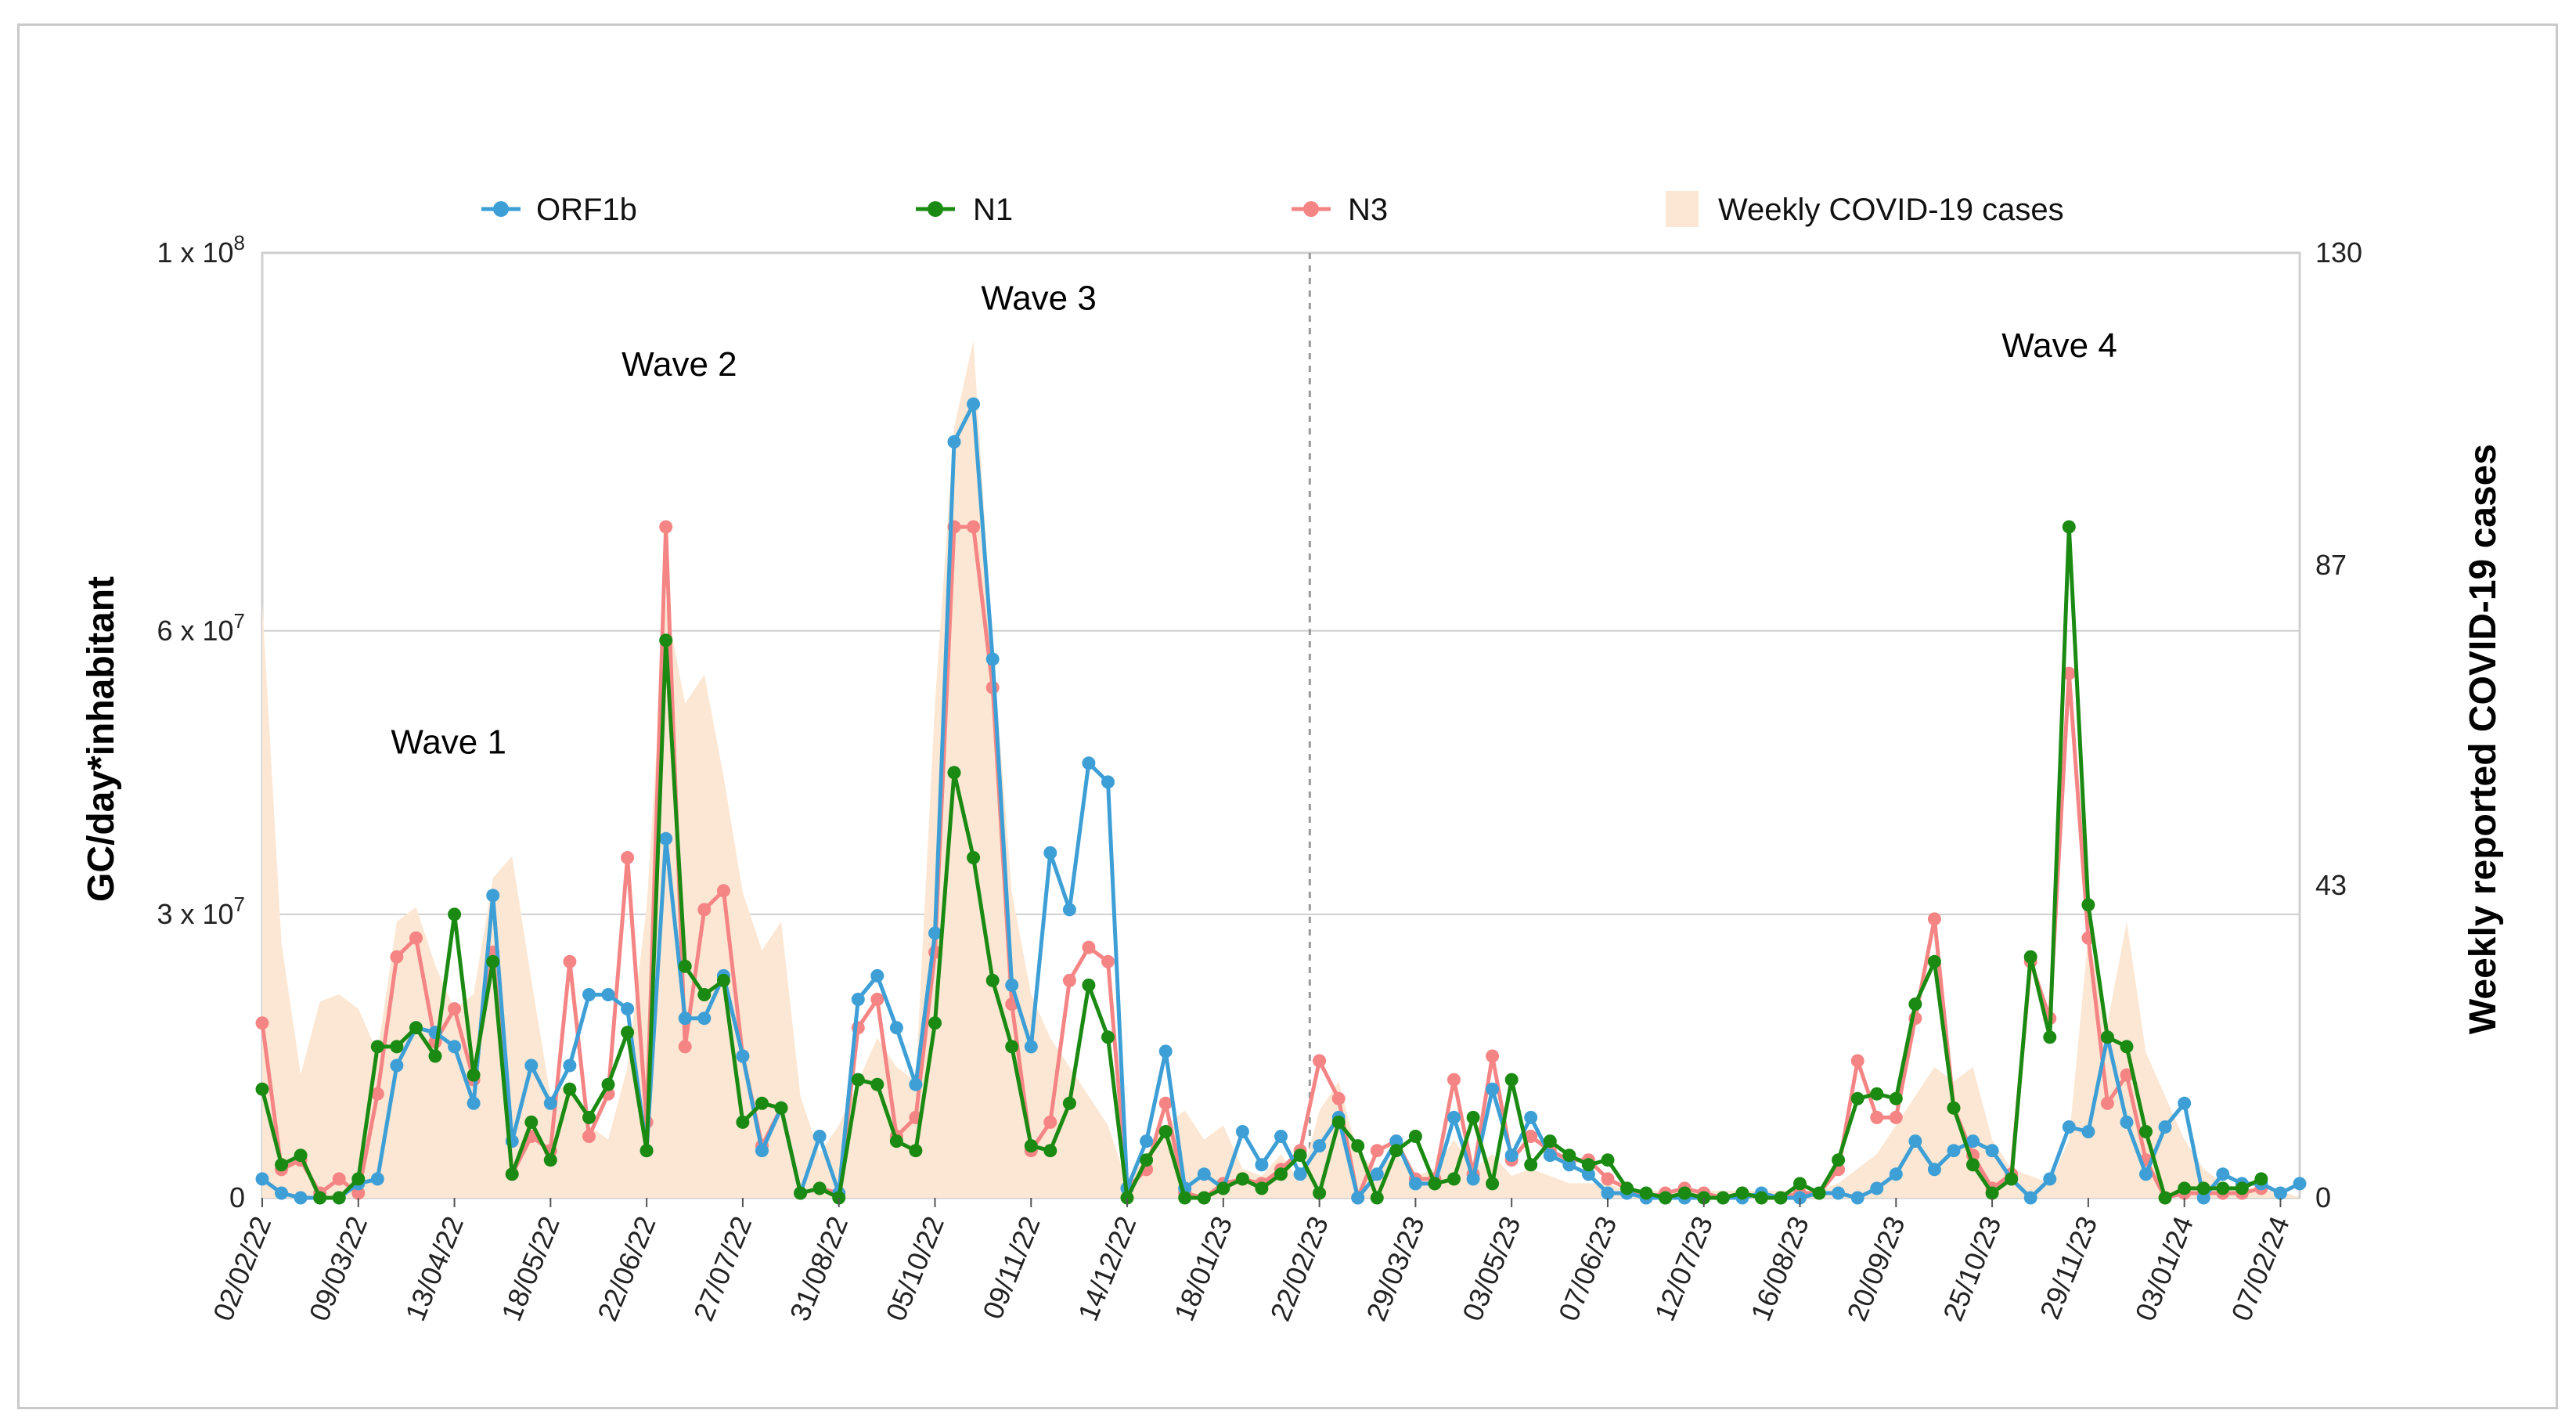 The width and height of the screenshot is (2576, 1428). What do you see at coordinates (914, 1268) in the screenshot?
I see `x-tick-label: 05/10/22` at bounding box center [914, 1268].